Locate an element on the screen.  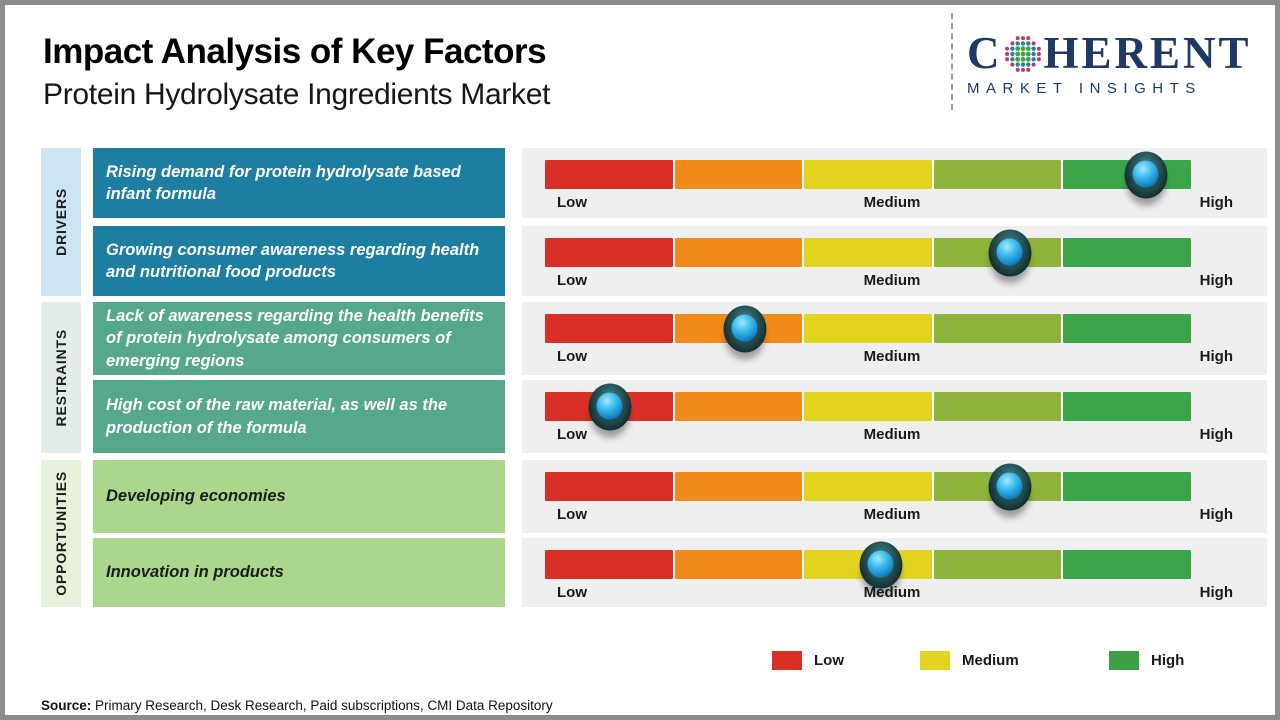
legend-label-medium: Medium is located at coordinates (990, 660).